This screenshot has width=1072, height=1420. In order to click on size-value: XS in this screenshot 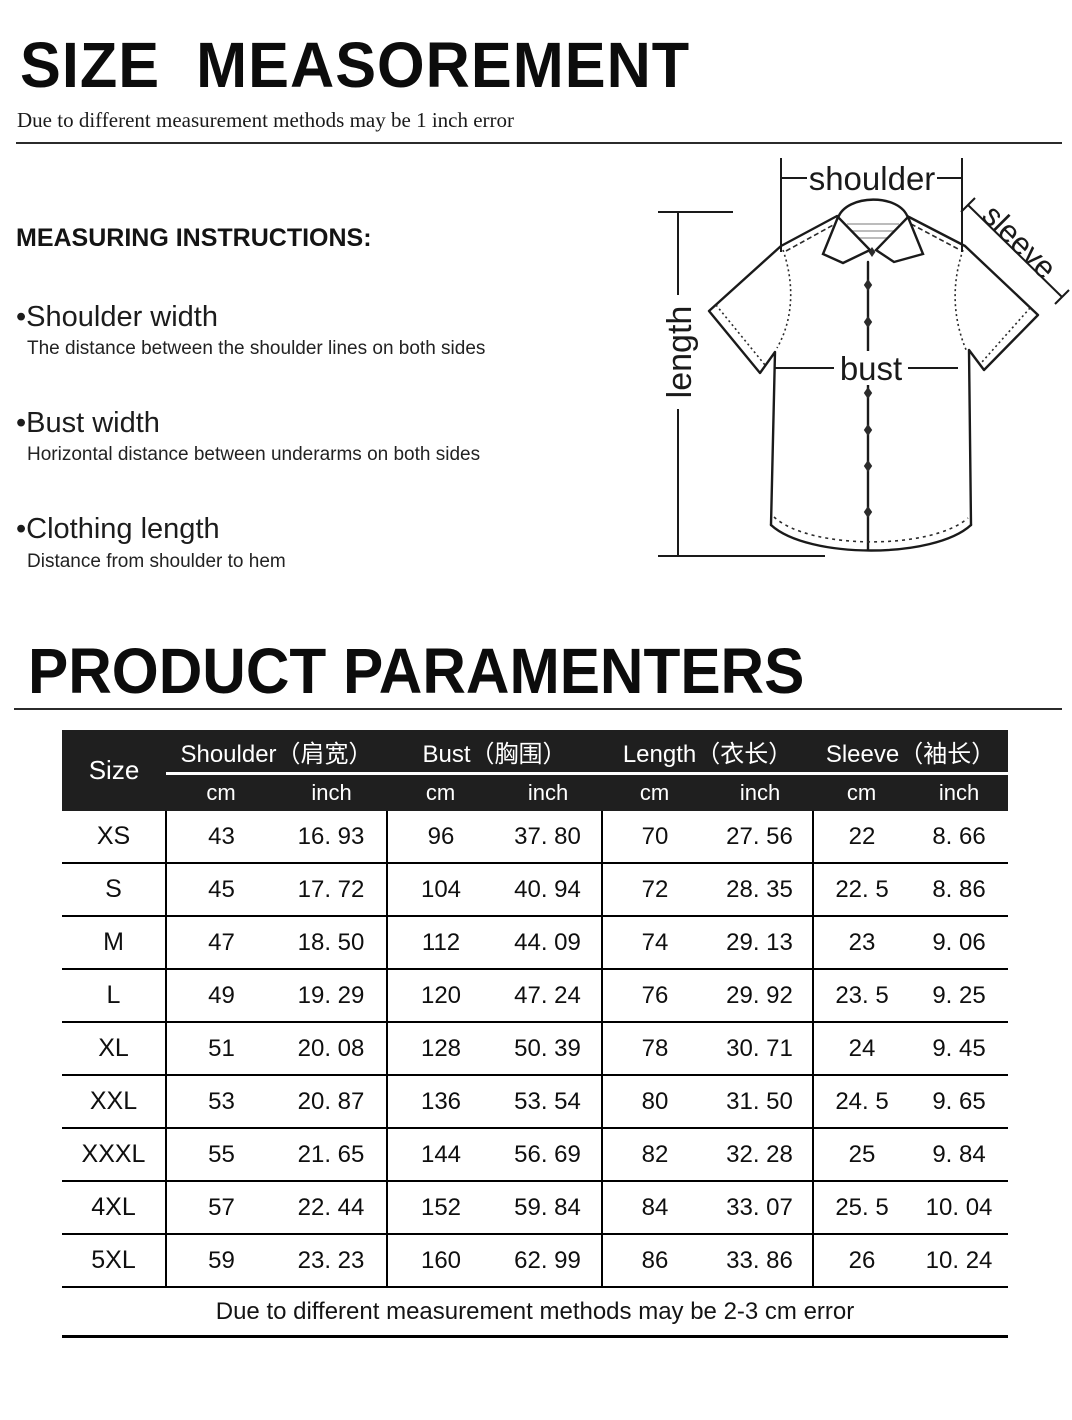, I will do `click(114, 837)`.